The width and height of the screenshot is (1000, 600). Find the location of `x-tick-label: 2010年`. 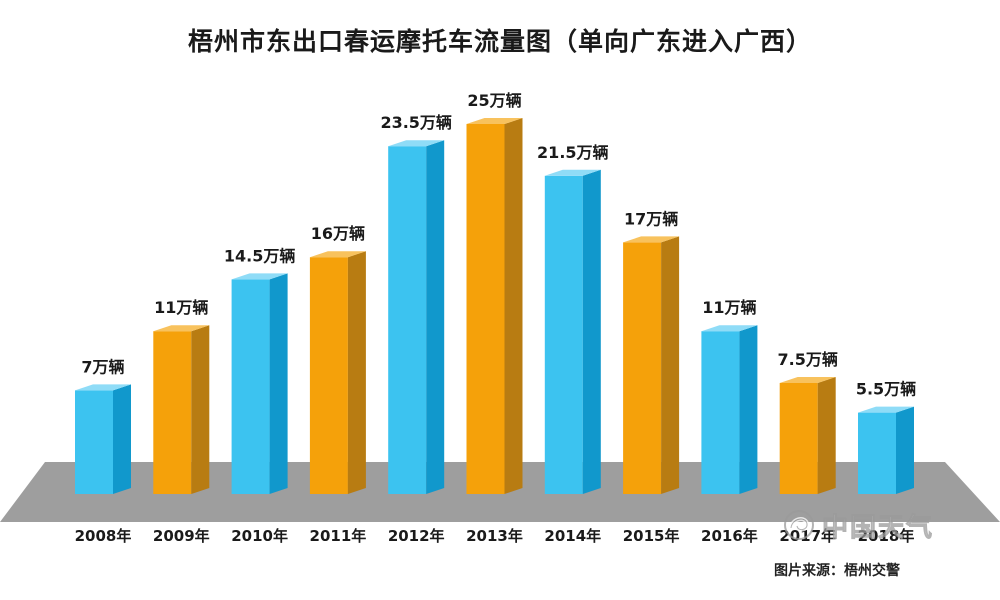

x-tick-label: 2010年 is located at coordinates (259, 536).